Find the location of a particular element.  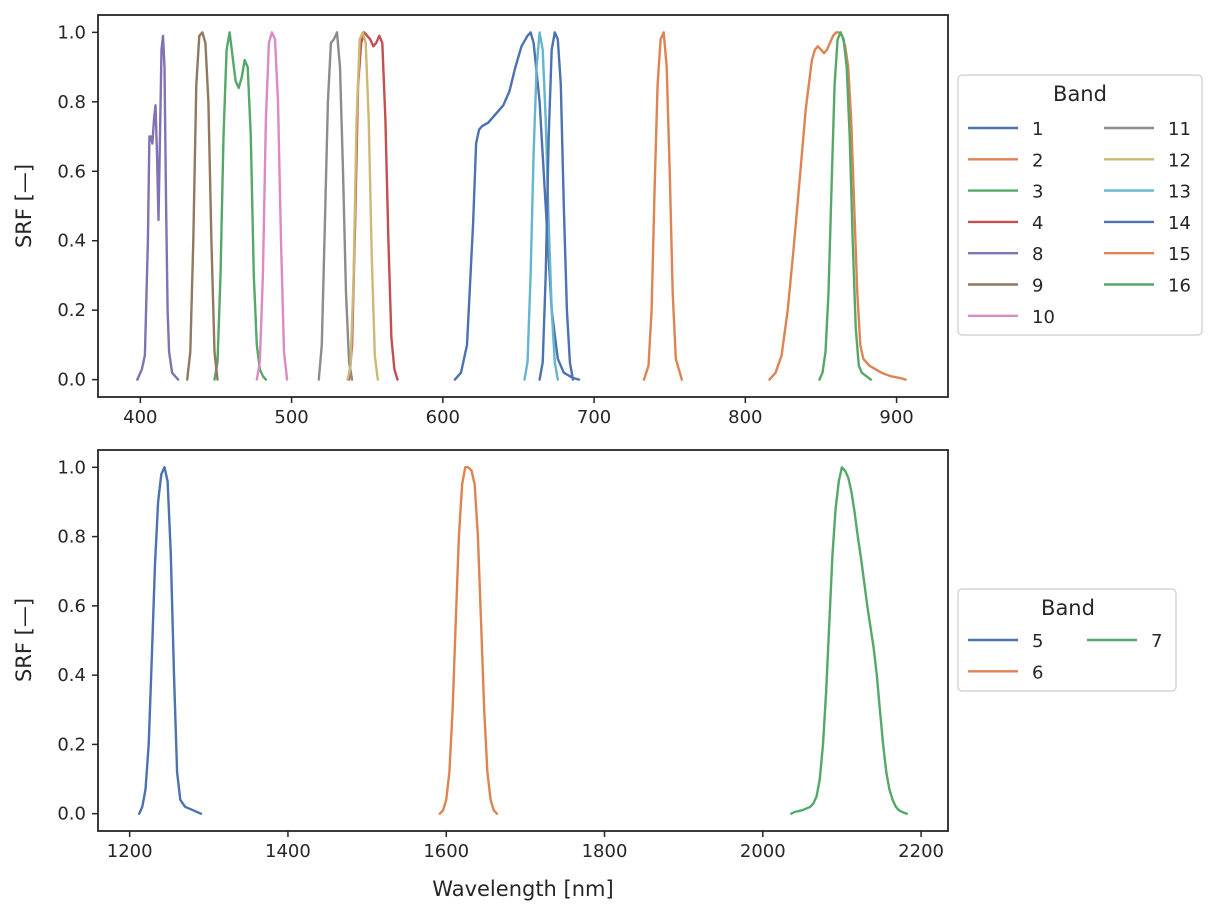

top-chart-y-tick-label: 0.8 is located at coordinates (71, 102).